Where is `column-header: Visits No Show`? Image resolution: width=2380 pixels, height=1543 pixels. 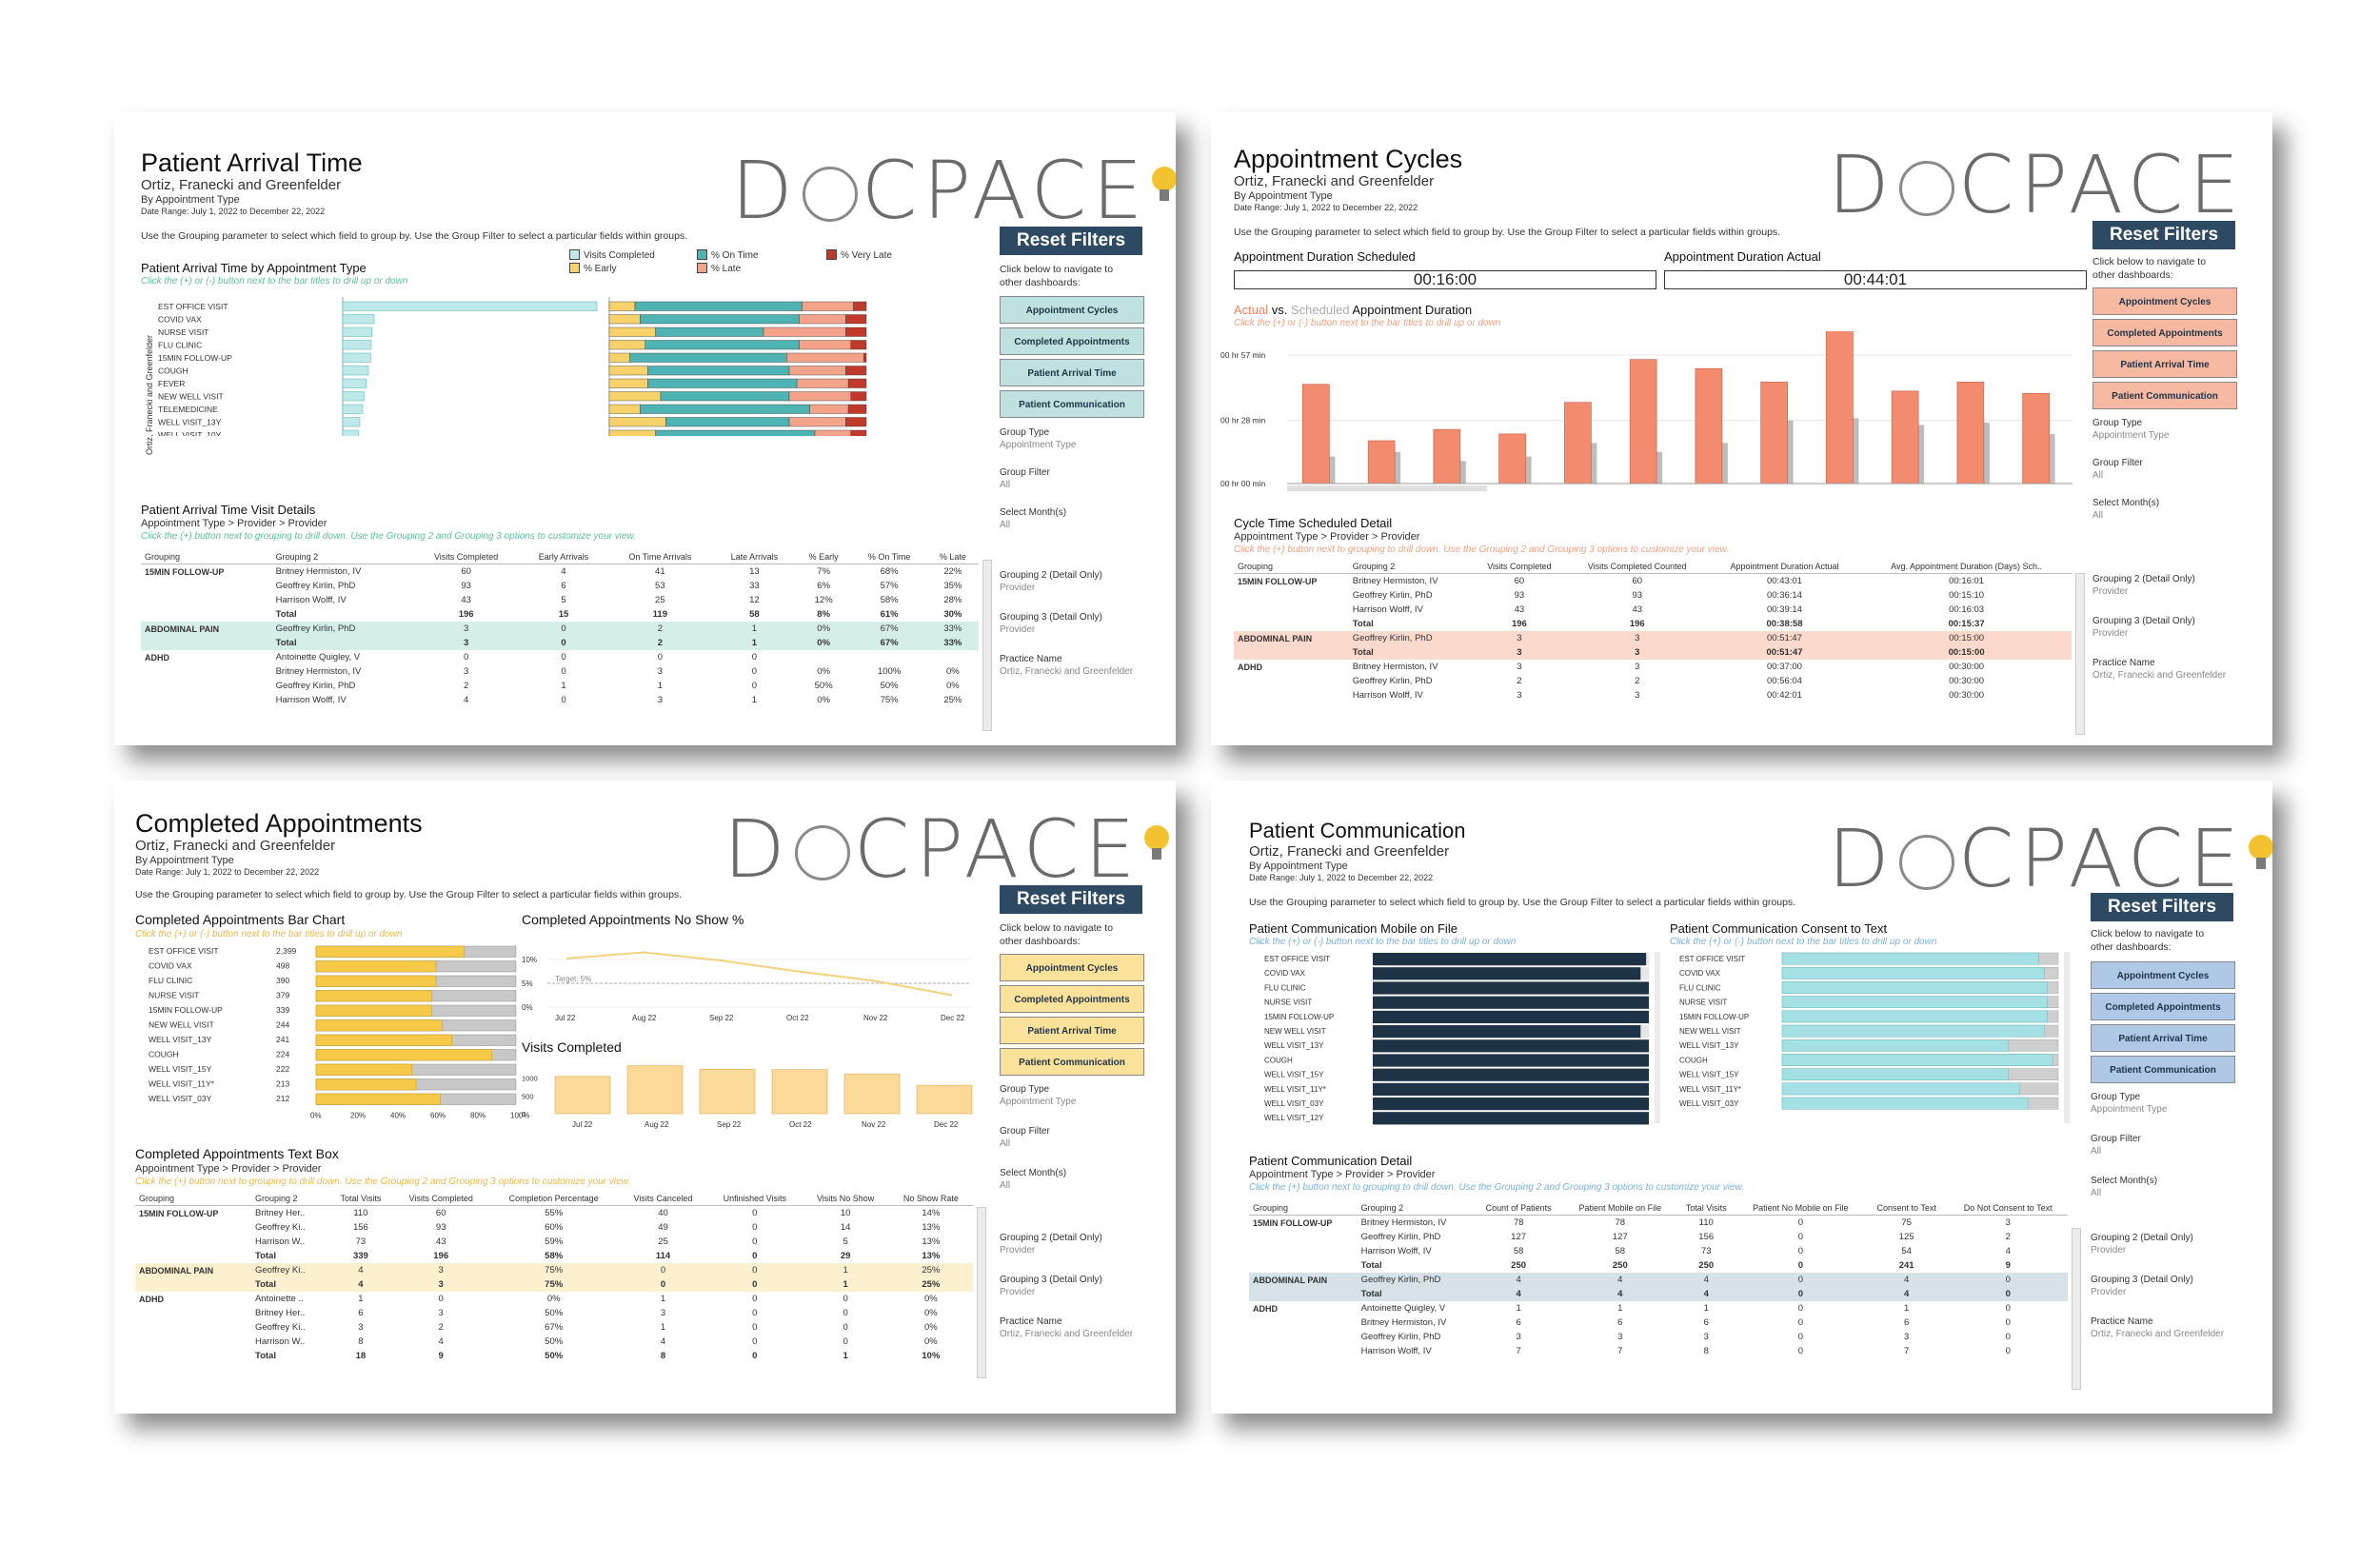 column-header: Visits No Show is located at coordinates (845, 1199).